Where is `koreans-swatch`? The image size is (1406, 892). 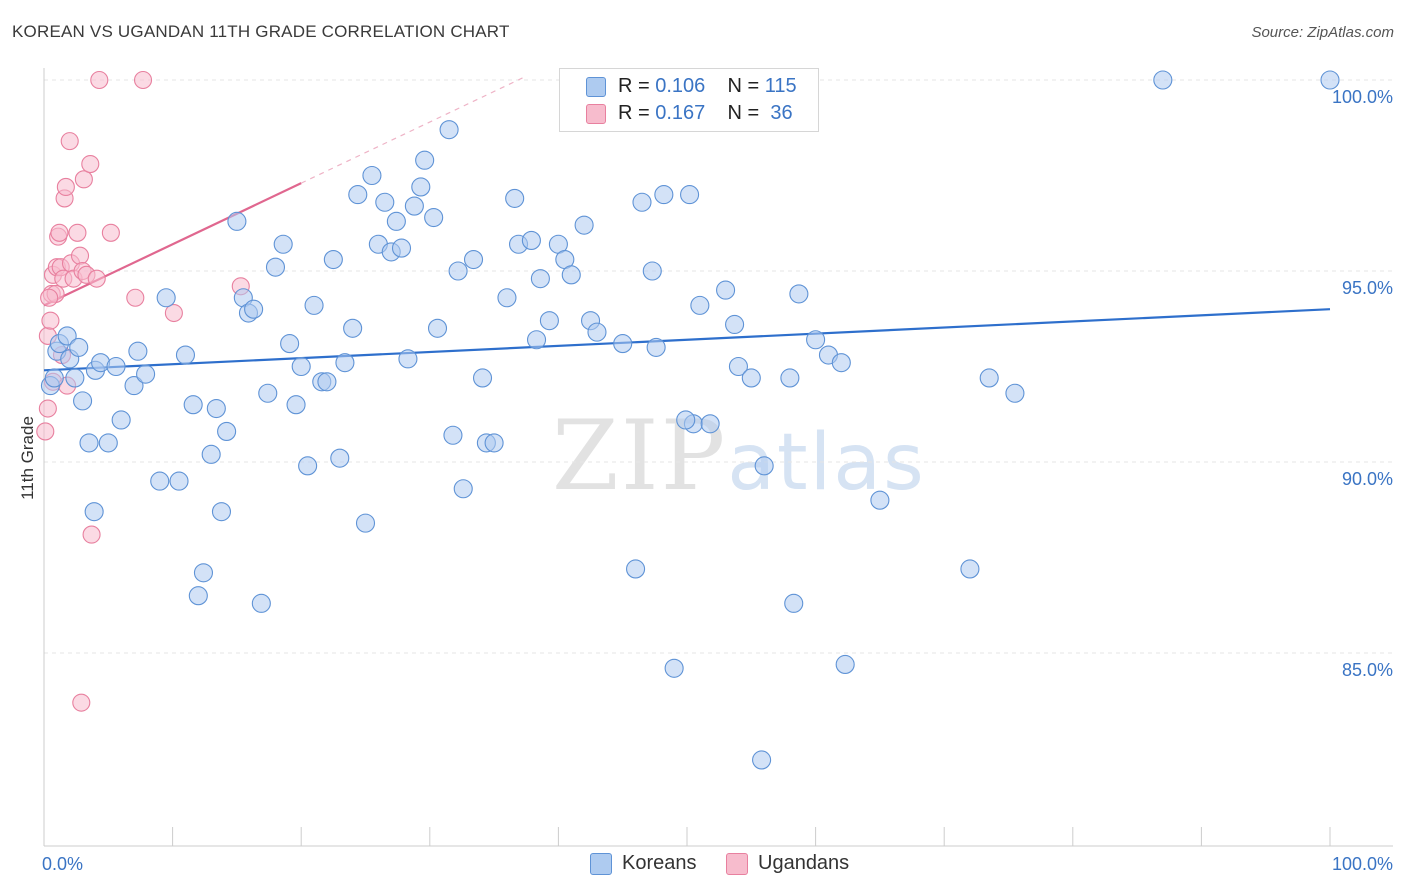
koreans-swatch is located at coordinates (596, 87).